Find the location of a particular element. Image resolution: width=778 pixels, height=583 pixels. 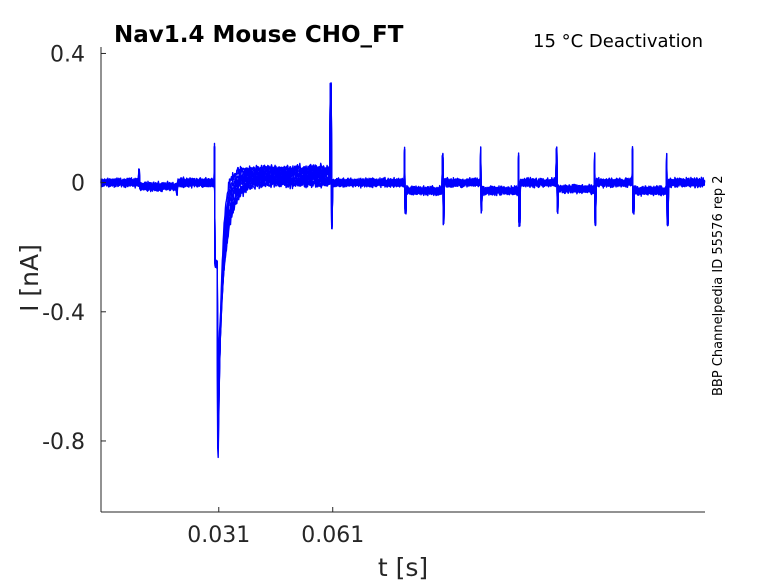

y-axis-label: I [nA] is located at coordinates (29, 278).